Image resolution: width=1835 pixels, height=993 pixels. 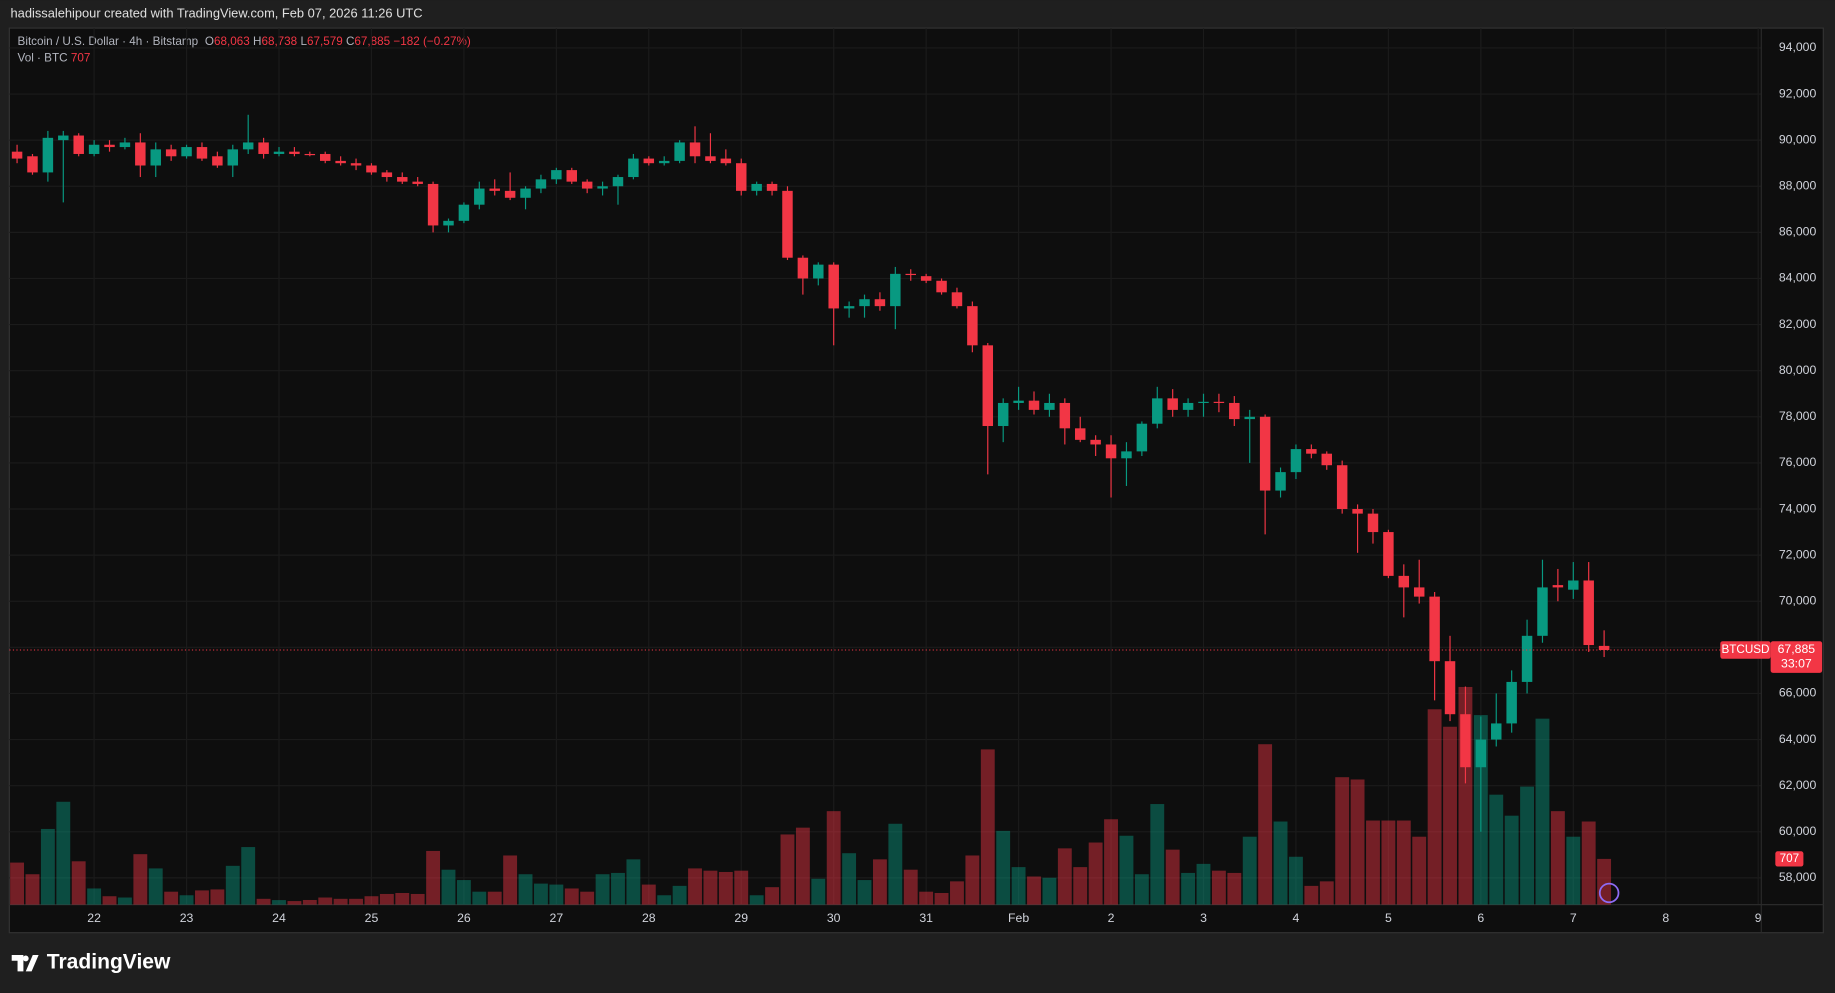 I want to click on assistant-circle, so click(x=1609, y=893).